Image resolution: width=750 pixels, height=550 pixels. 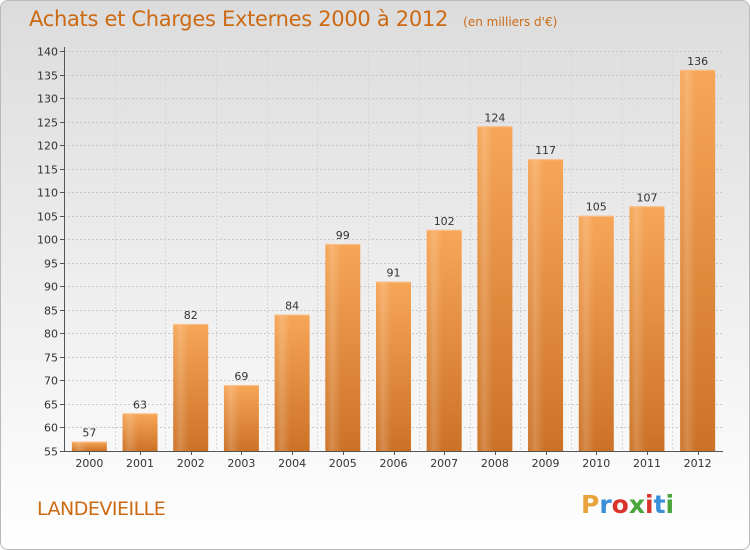 What do you see at coordinates (495, 463) in the screenshot?
I see `x-tick-label: 2008` at bounding box center [495, 463].